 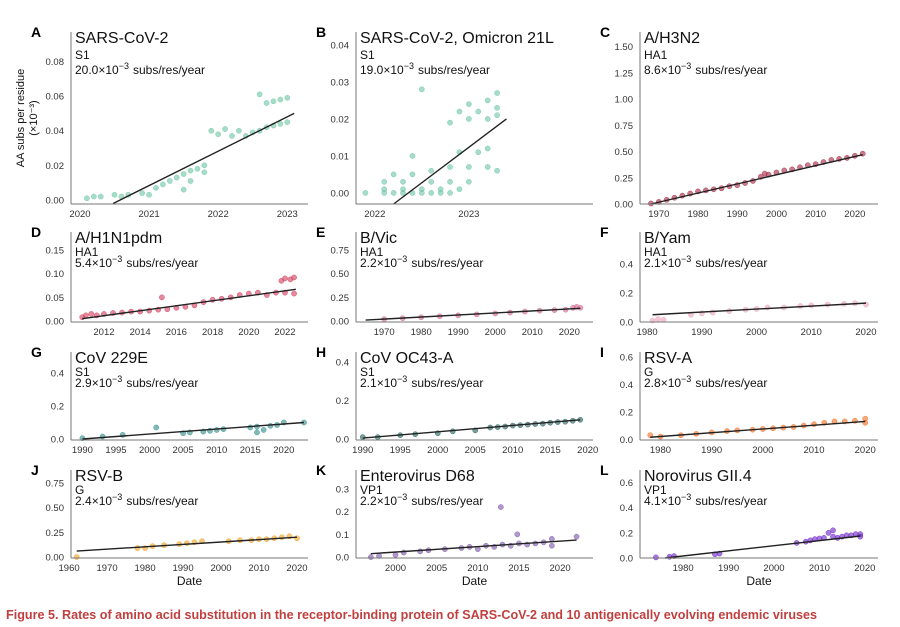 What do you see at coordinates (759, 581) in the screenshot?
I see `x-axis-label: Date` at bounding box center [759, 581].